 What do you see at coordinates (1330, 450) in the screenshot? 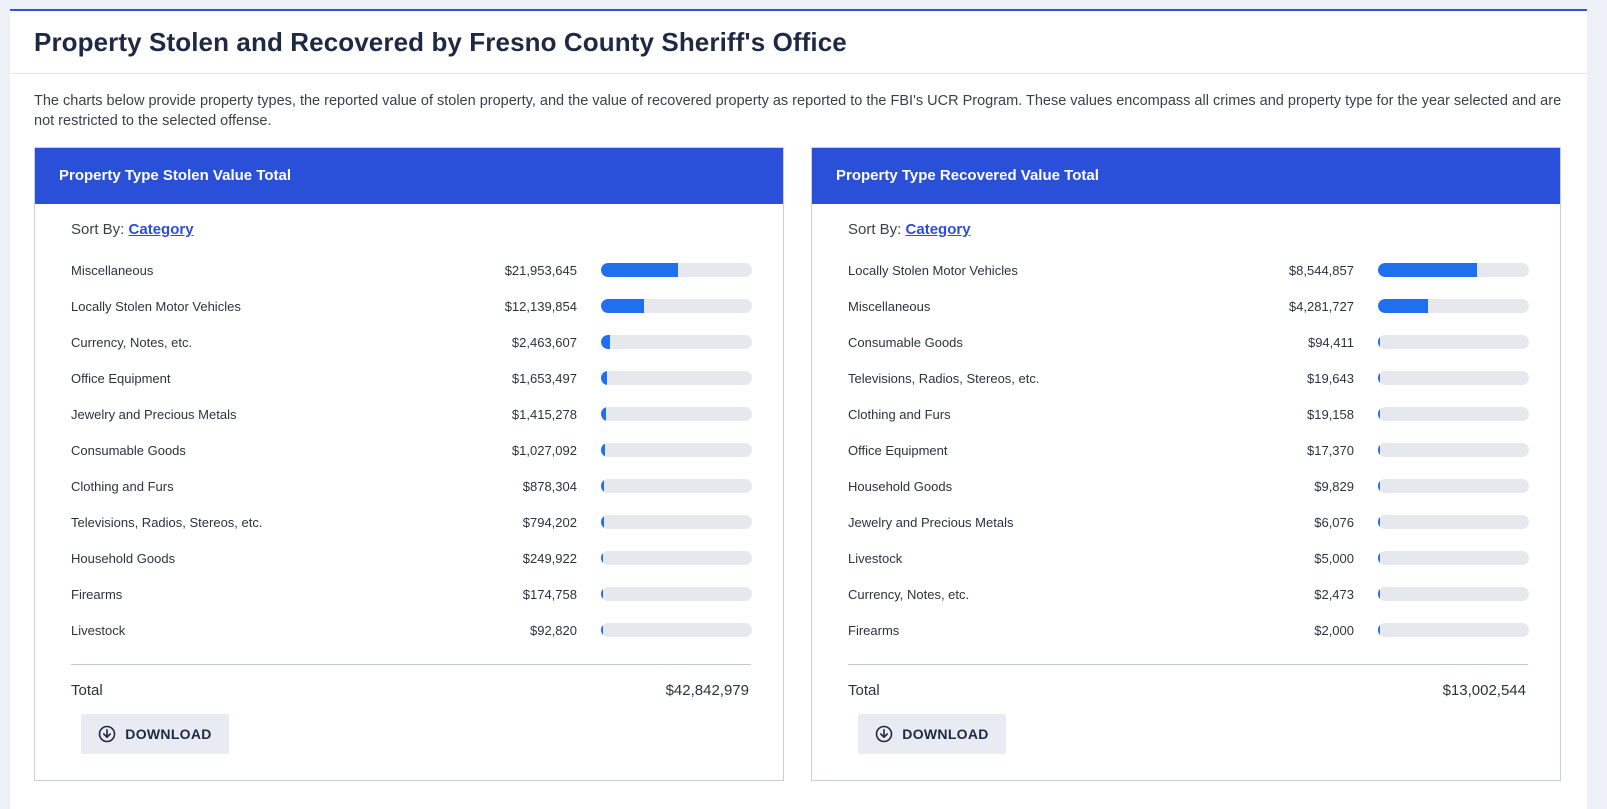
I see `bar-value-label: $17,370` at bounding box center [1330, 450].